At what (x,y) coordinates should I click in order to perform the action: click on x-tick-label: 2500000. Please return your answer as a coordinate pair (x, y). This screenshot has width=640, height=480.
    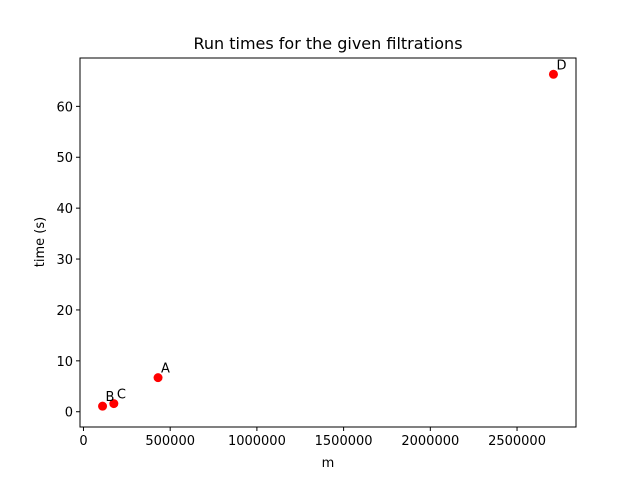
    Looking at the image, I should click on (517, 441).